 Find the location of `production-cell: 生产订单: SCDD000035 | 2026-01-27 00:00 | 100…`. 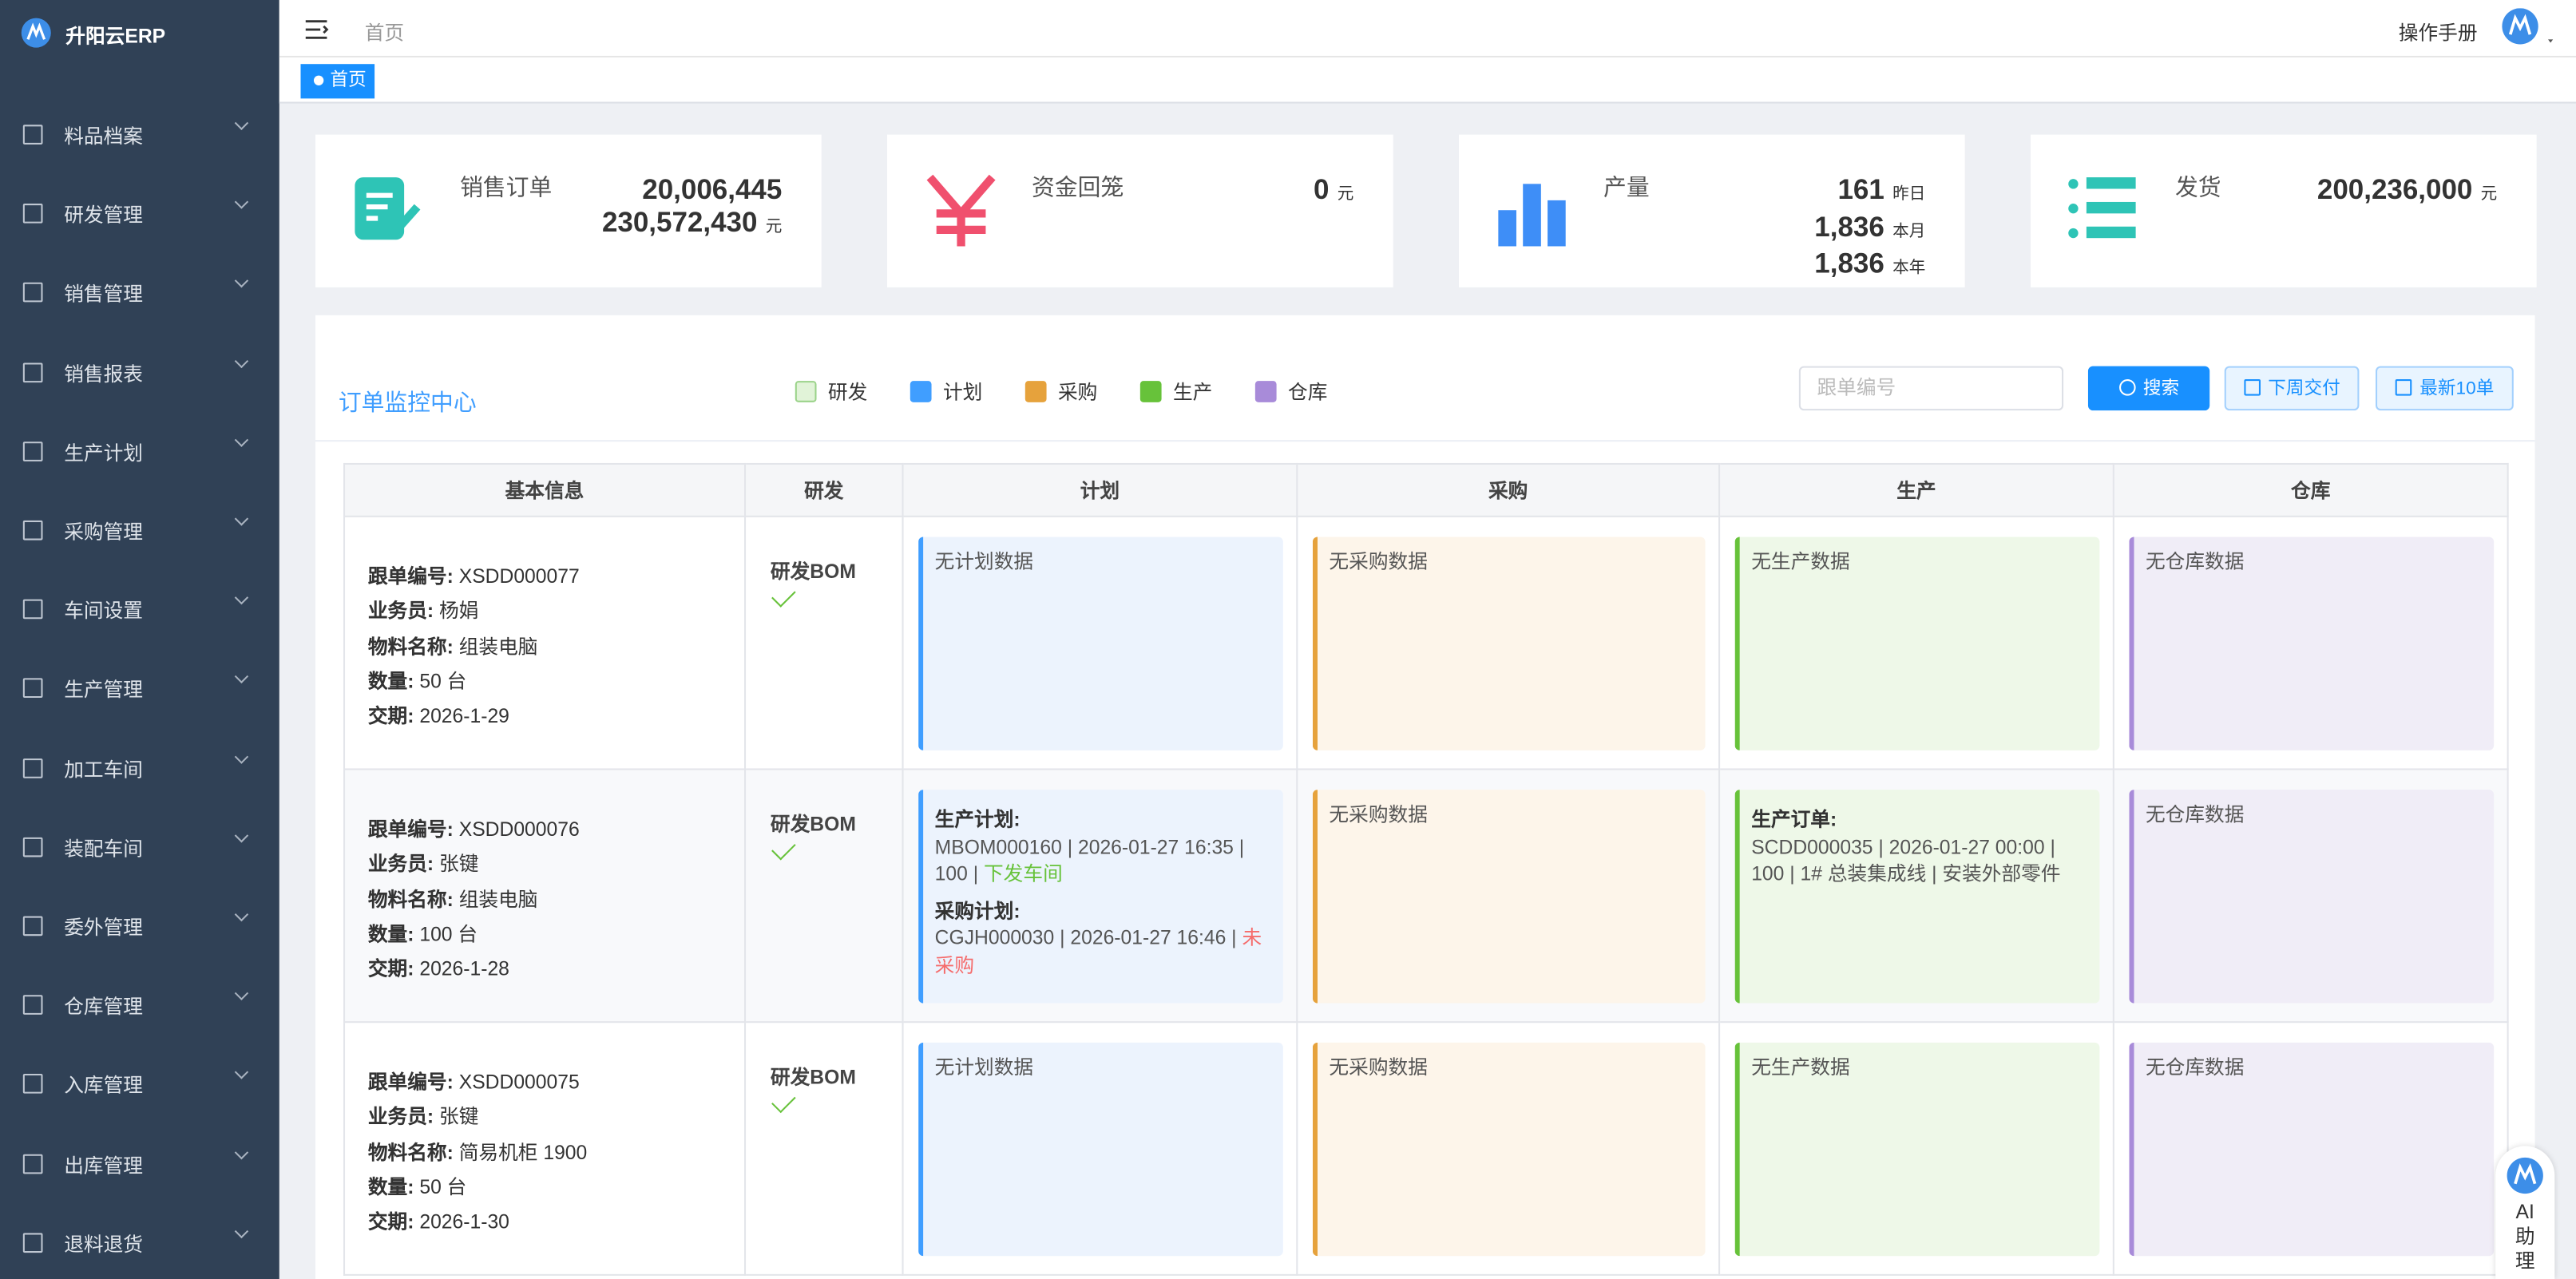

production-cell: 生产订单: SCDD000035 | 2026-01-27 00:00 | 100… is located at coordinates (1916, 896).